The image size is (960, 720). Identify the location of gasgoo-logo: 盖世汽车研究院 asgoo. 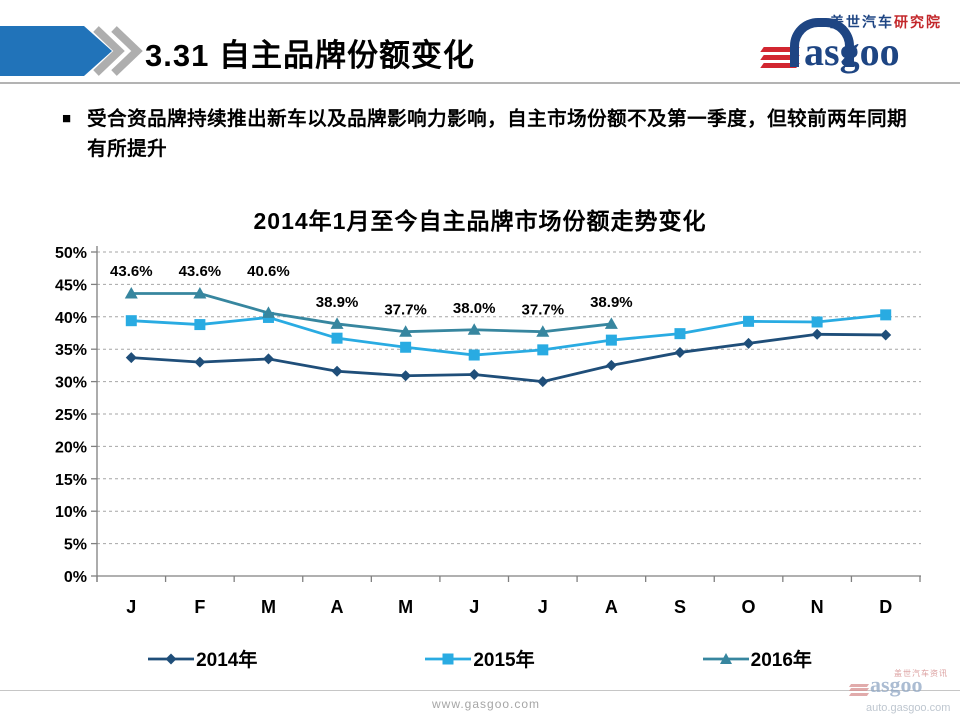
(851, 44).